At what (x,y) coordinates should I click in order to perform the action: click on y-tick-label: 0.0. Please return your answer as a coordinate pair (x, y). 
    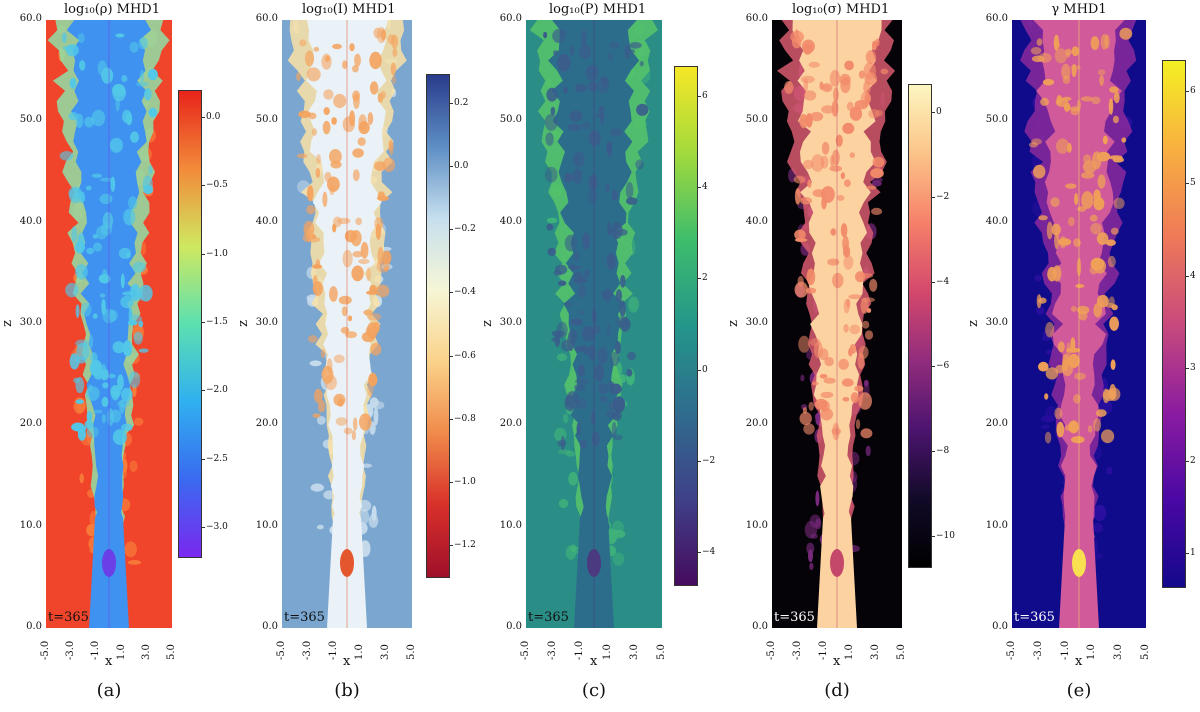
    Looking at the image, I should click on (34, 626).